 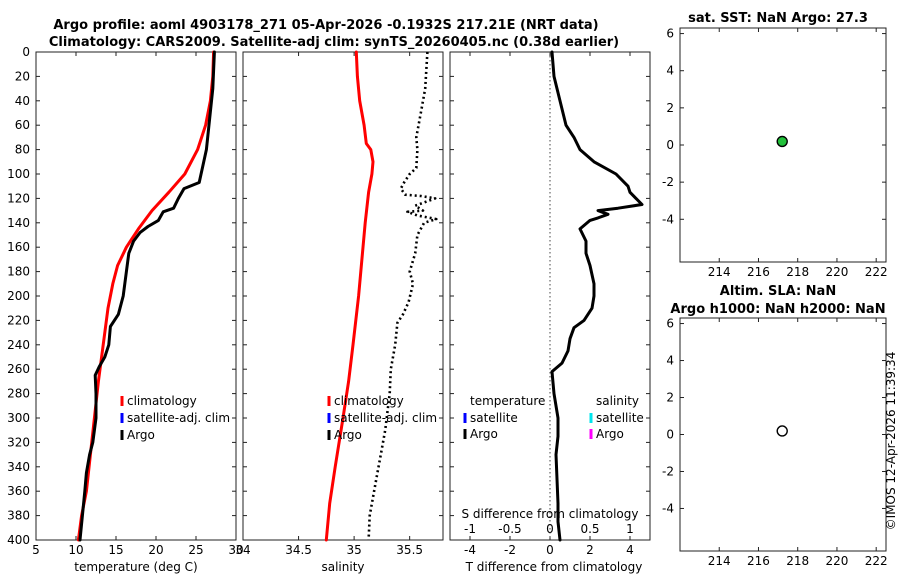 I want to click on sst-ytick-label: -4, so click(x=668, y=219).